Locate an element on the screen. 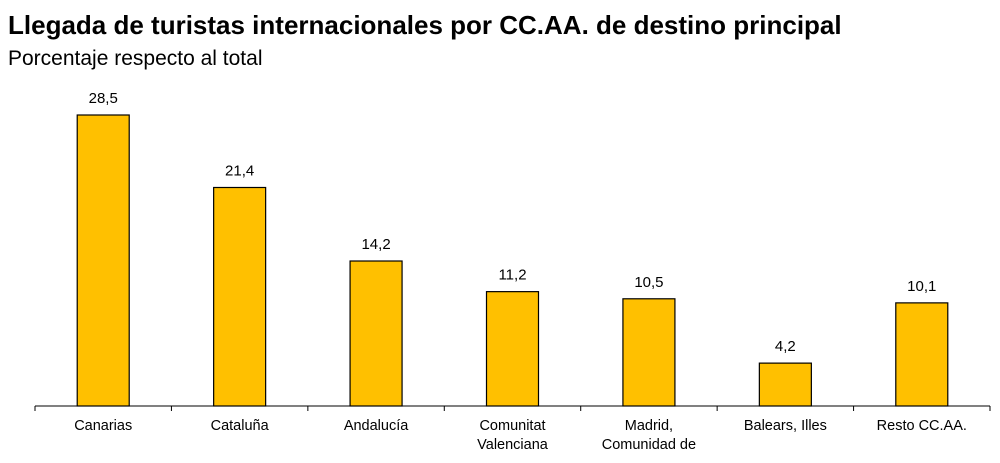  data-label: 14,2 is located at coordinates (375, 244).